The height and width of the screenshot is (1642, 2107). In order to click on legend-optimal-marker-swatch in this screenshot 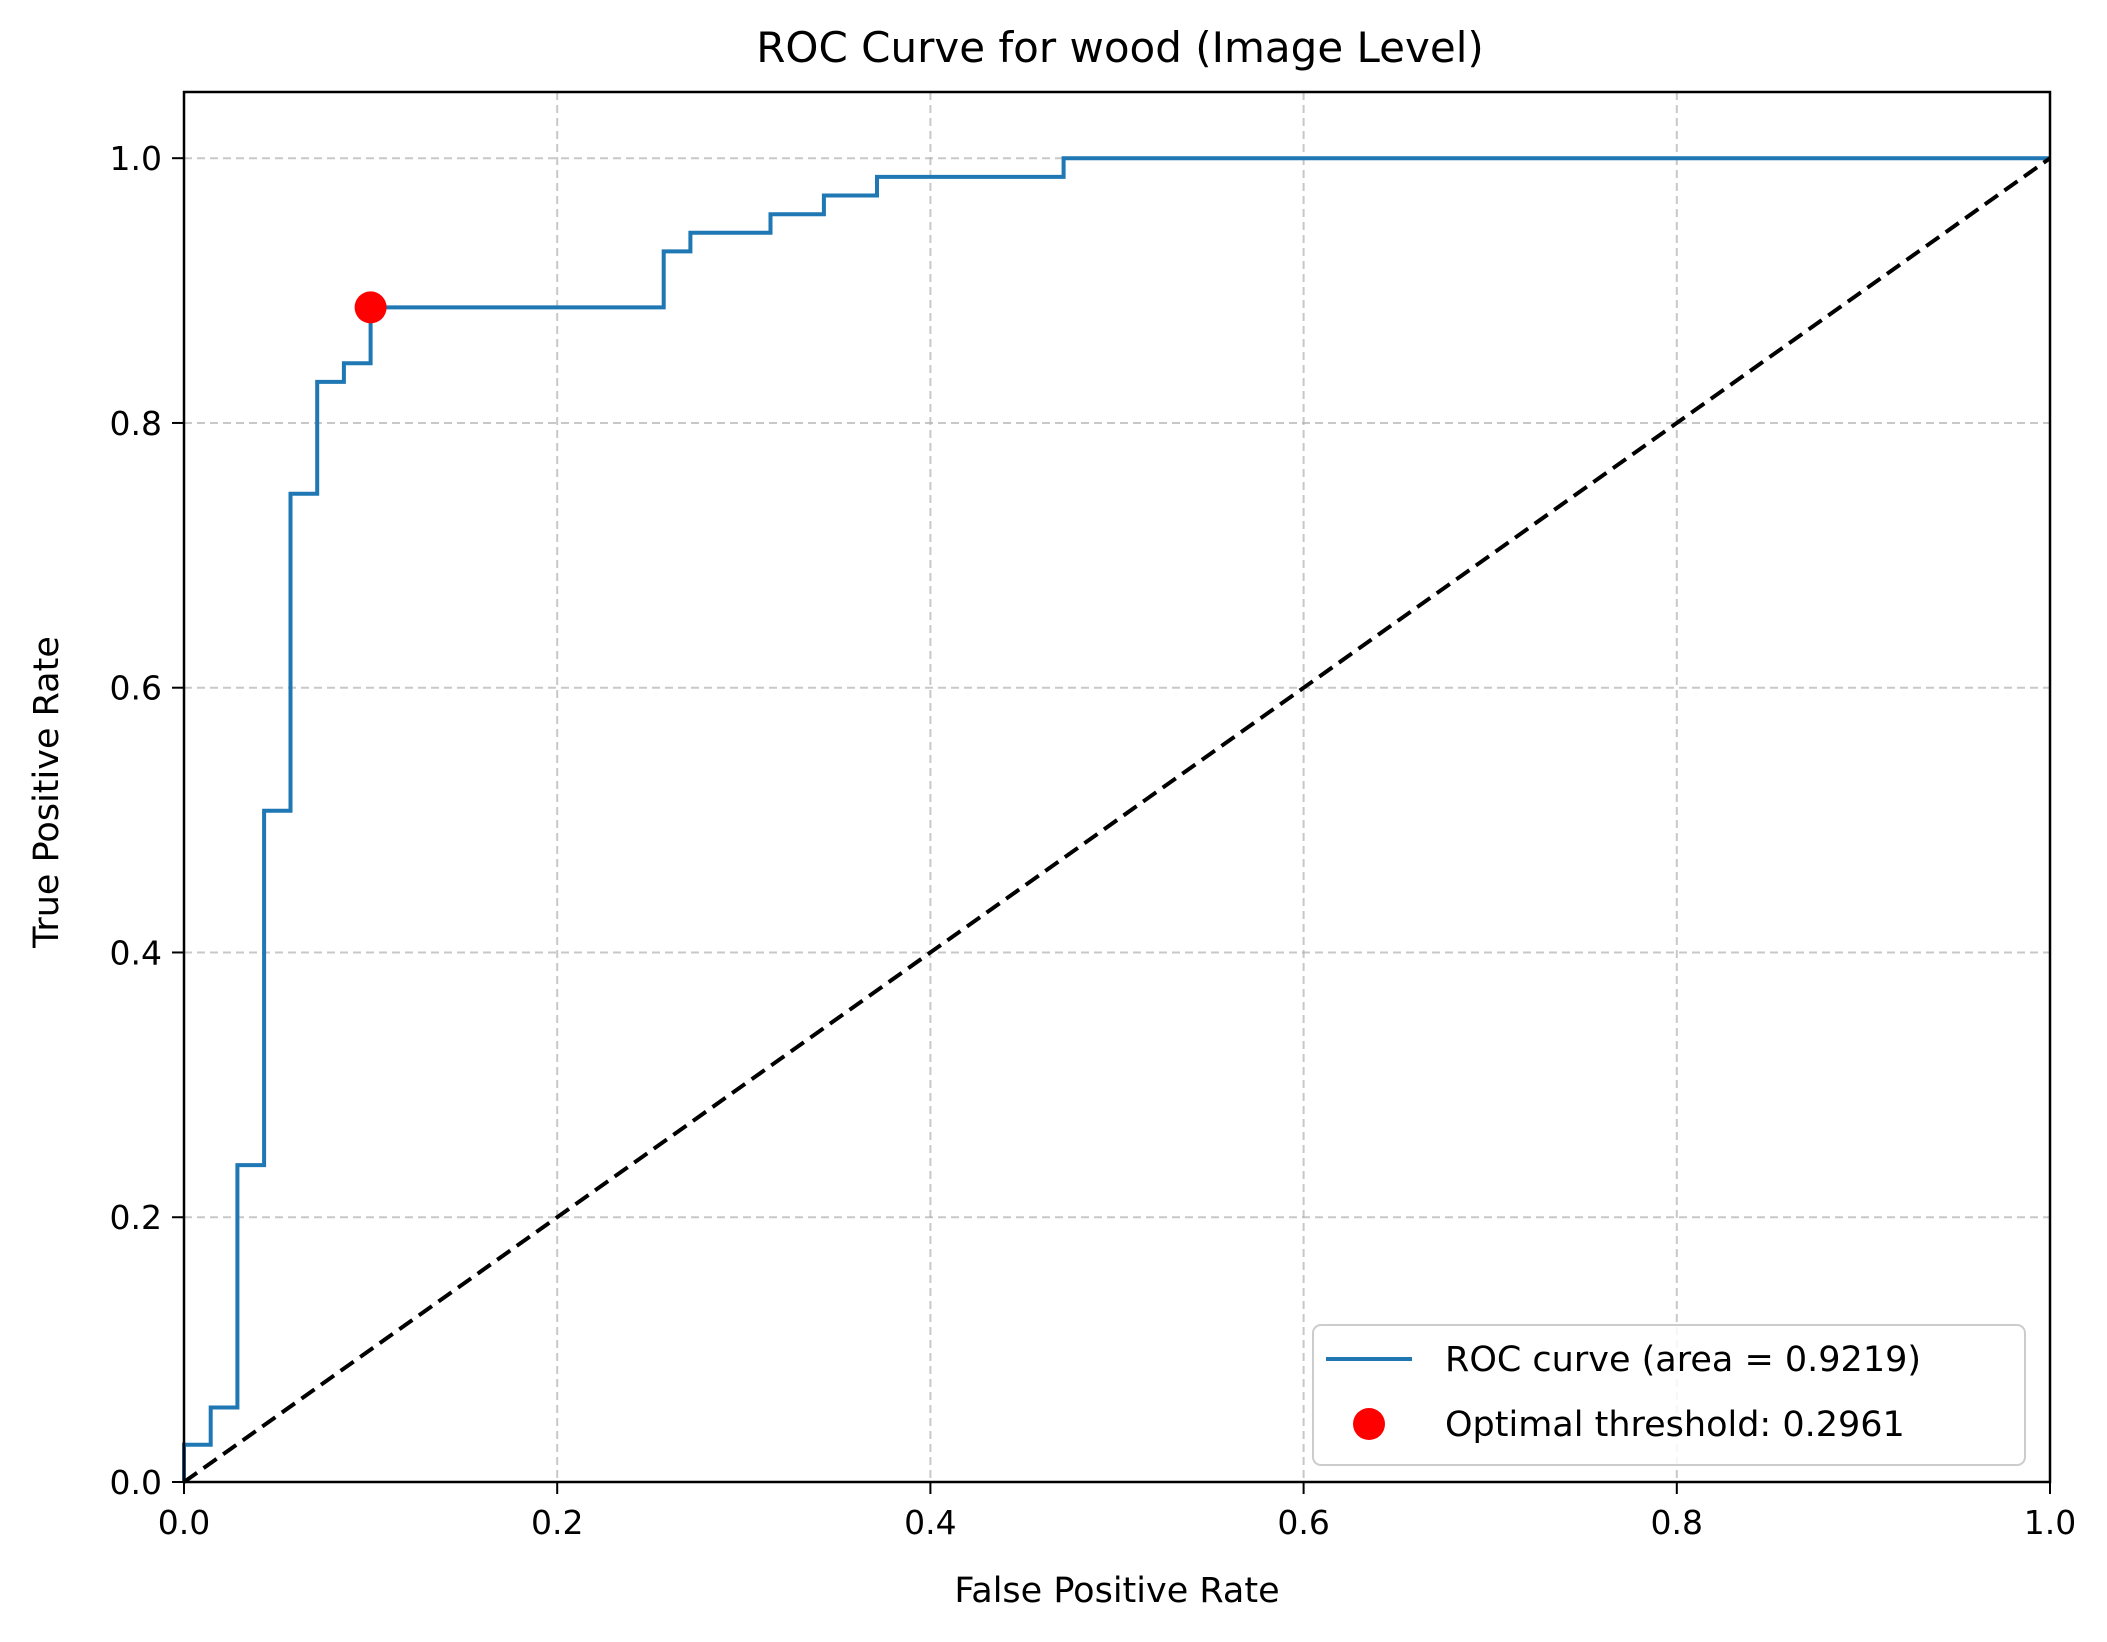, I will do `click(1369, 1424)`.